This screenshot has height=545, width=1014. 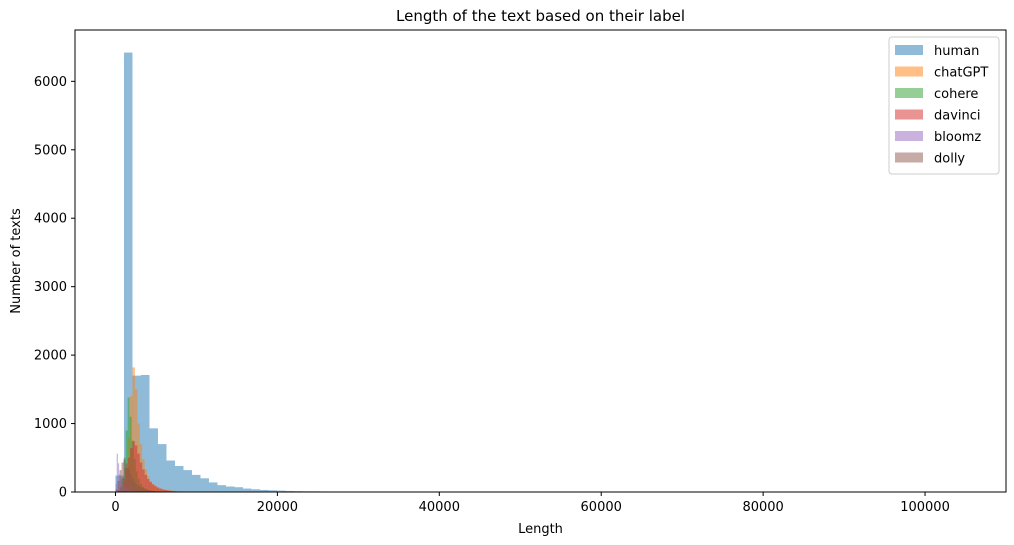 What do you see at coordinates (540, 16) in the screenshot?
I see `chart-title: Length of the text based on their label` at bounding box center [540, 16].